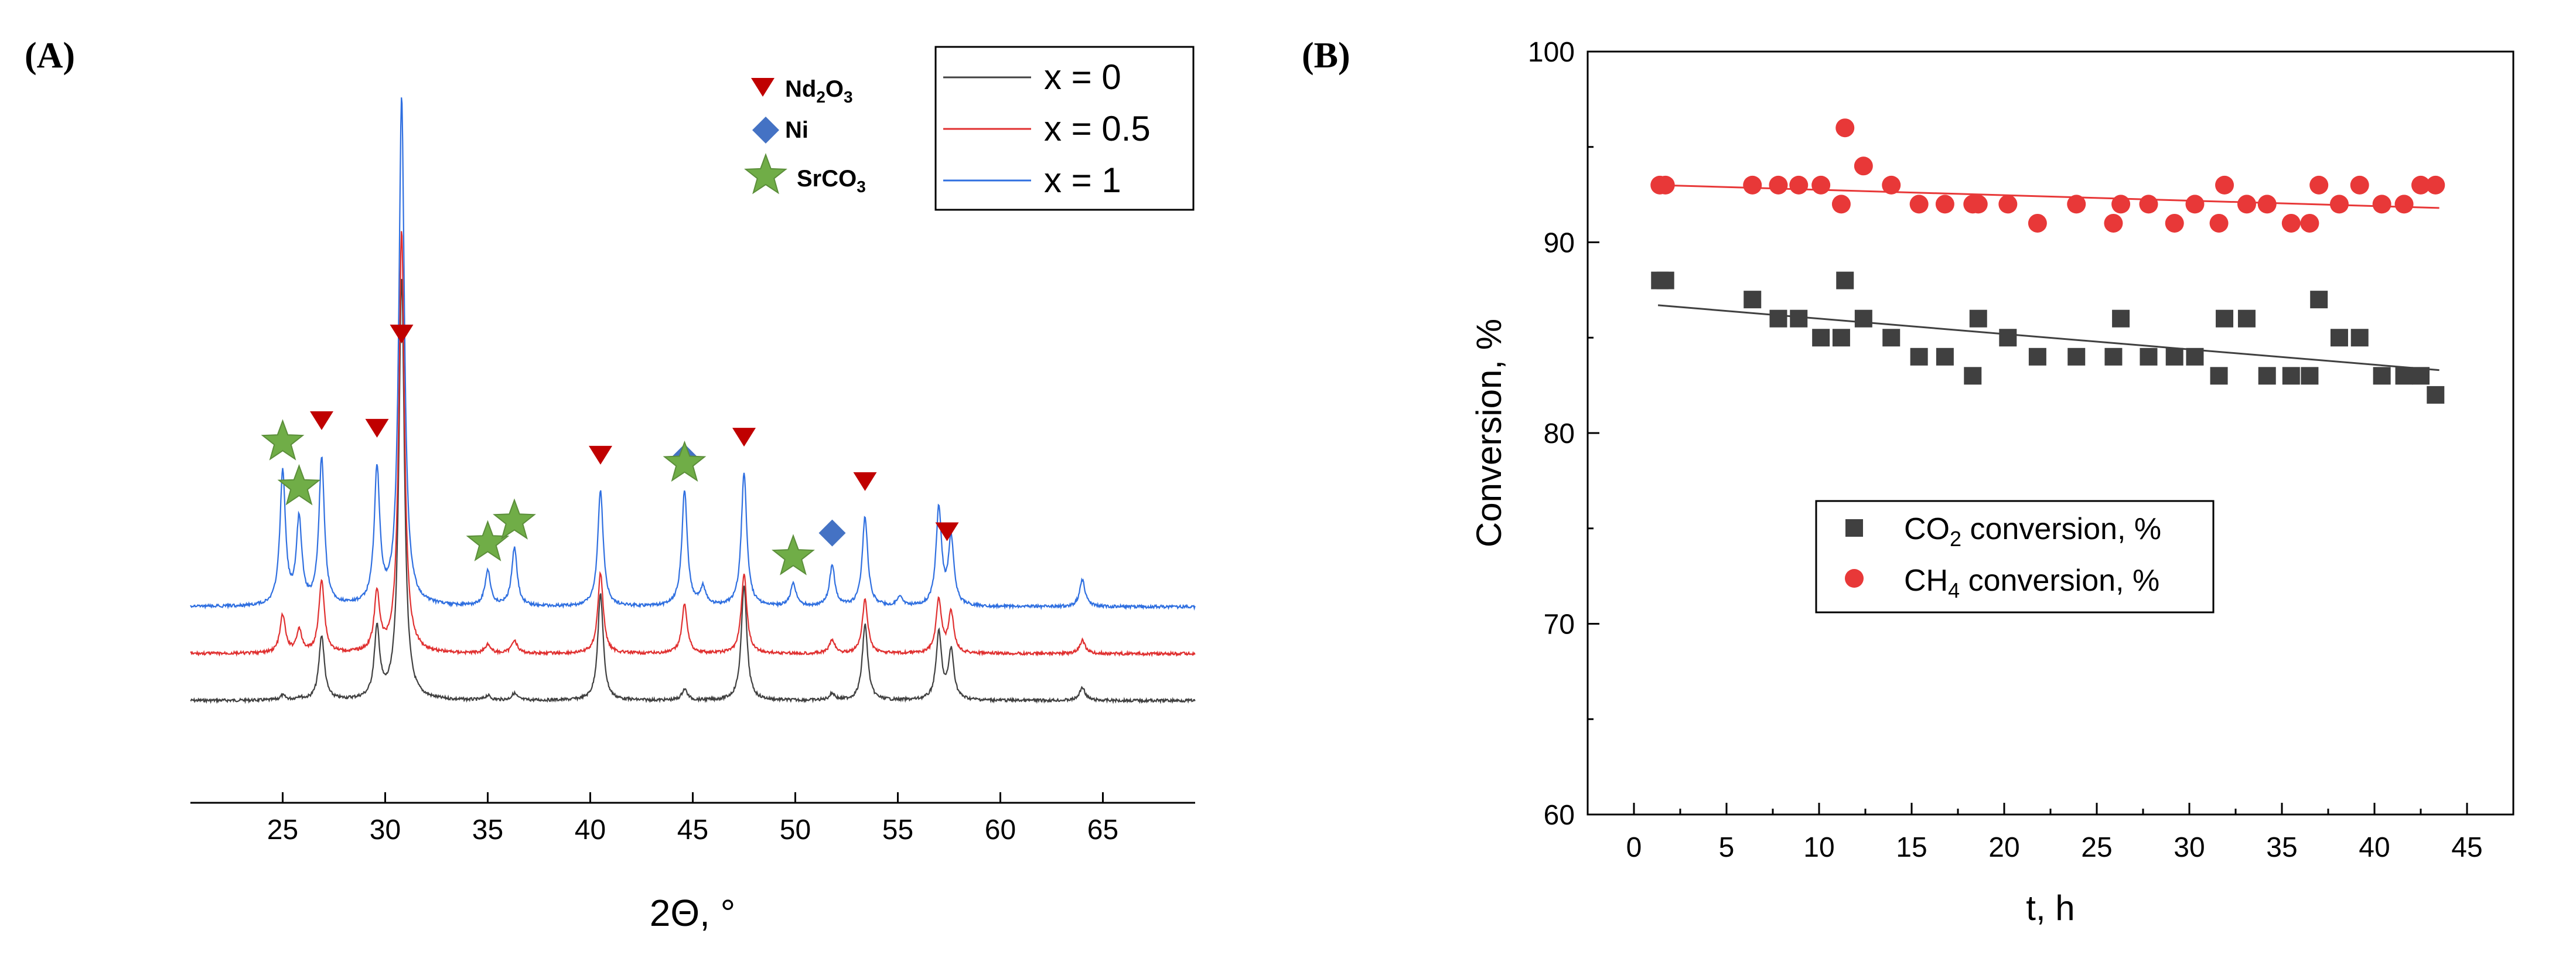  I want to click on ni-legend-diamond, so click(765, 130).